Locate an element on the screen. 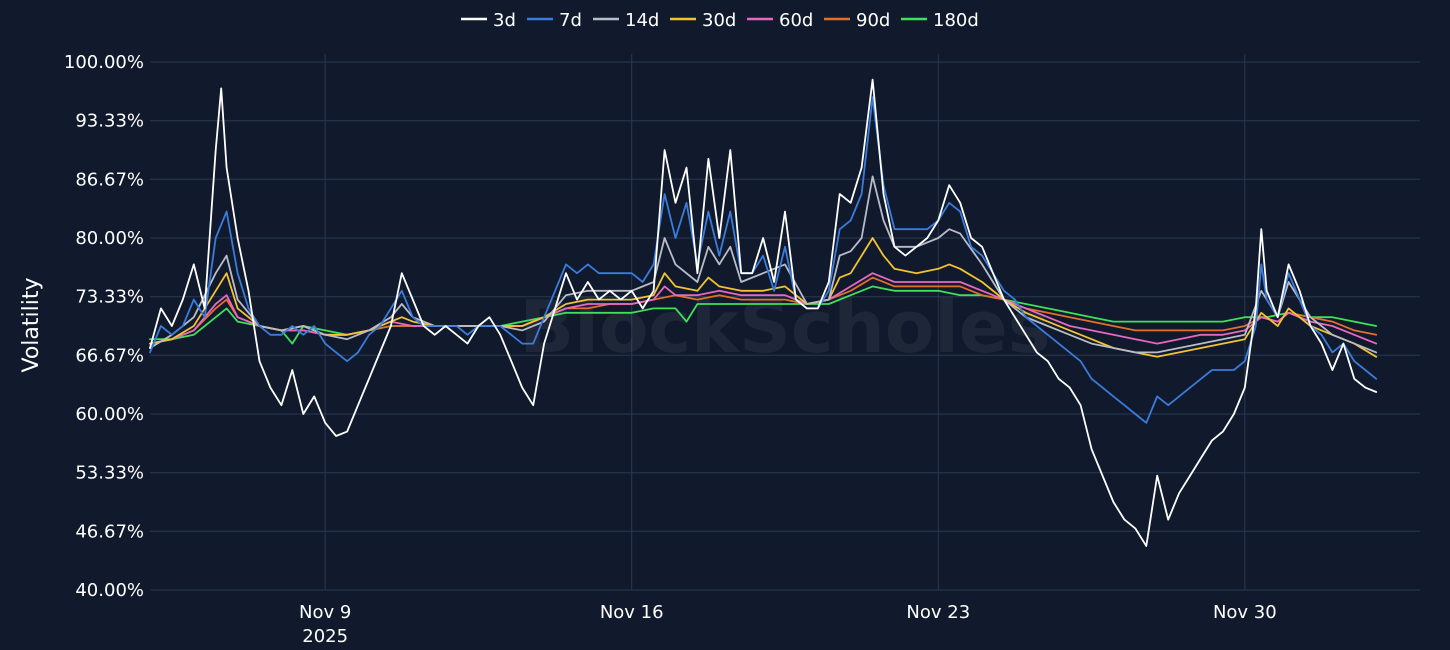 This screenshot has height=650, width=1450. y-tick-label: 40.00% is located at coordinates (109, 590).